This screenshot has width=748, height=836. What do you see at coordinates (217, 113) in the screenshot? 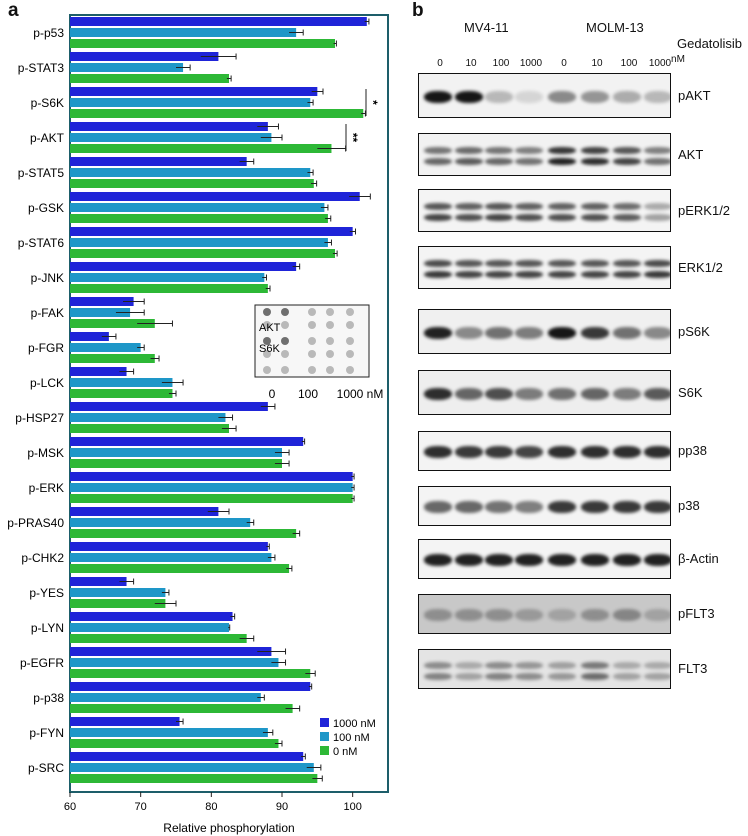
I see `bar-p-S6K-0nM` at bounding box center [217, 113].